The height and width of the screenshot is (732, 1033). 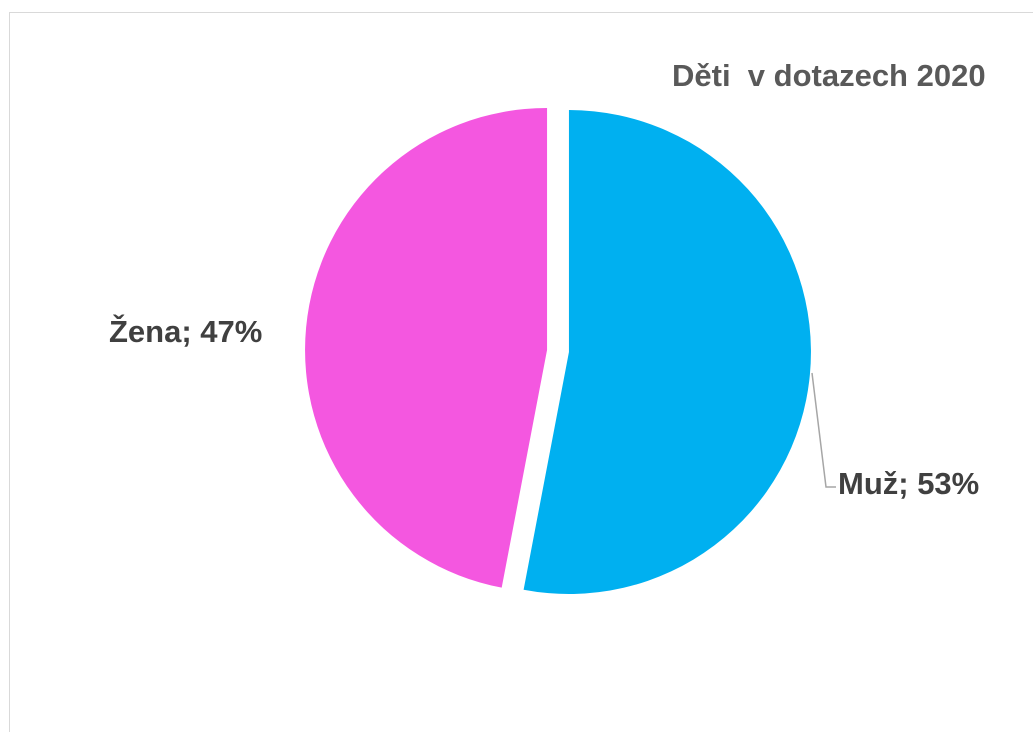 I want to click on chart-title: Děti v dotazech 2020, so click(x=829, y=75).